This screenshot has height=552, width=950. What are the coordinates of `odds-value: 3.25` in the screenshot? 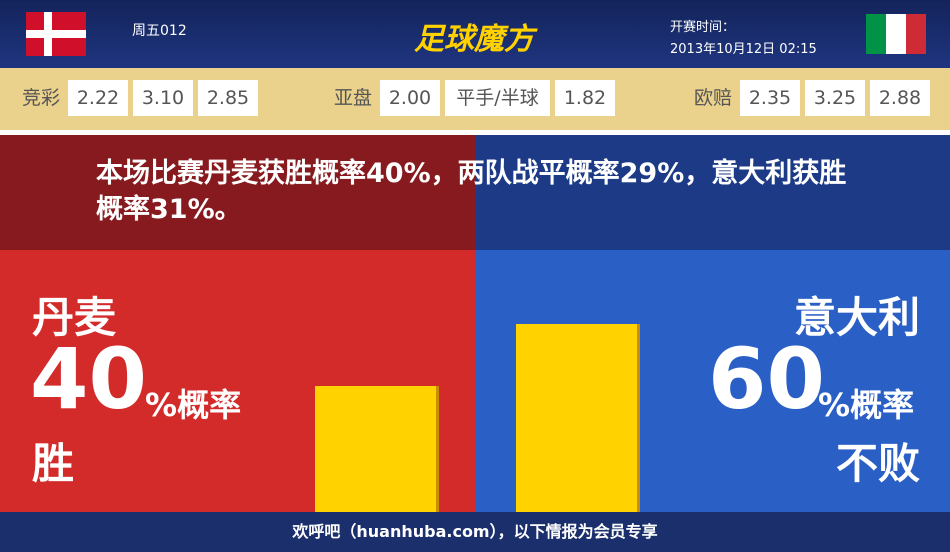 It's located at (835, 98).